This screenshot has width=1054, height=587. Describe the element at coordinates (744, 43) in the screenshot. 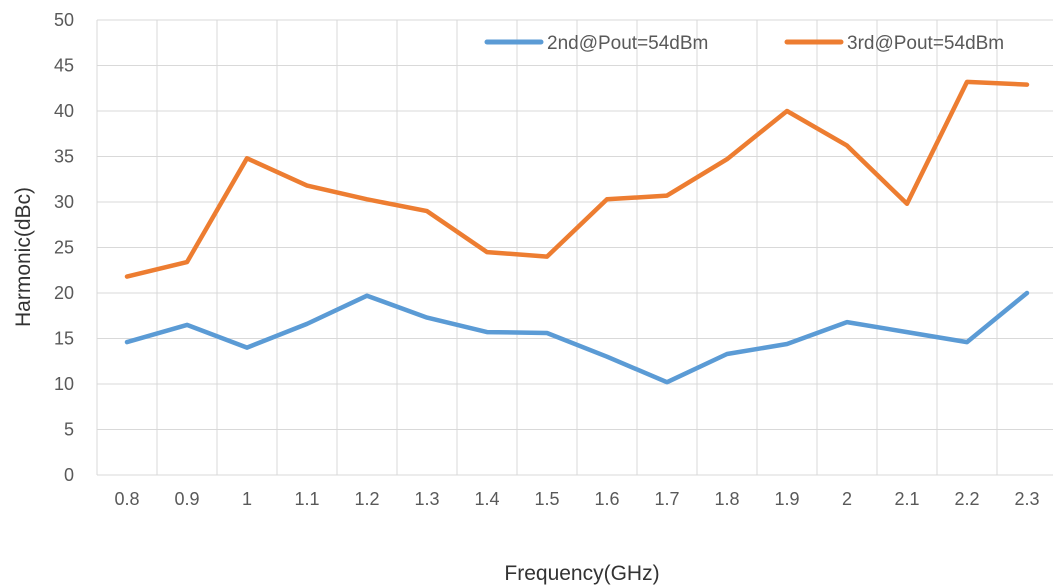

I see `legend: 2nd@Pout=54dBm 3rd@Pout=54dBm` at that location.